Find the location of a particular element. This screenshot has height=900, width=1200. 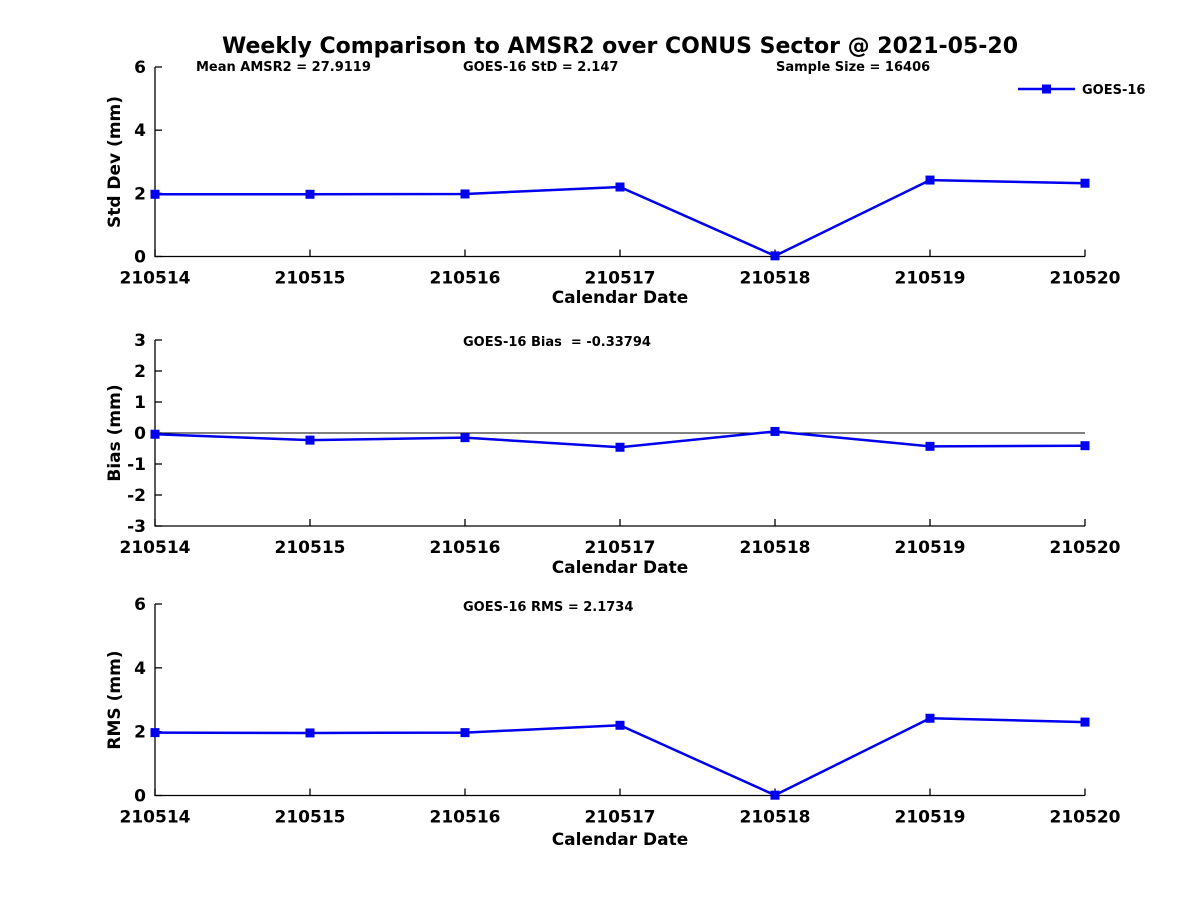

plot-annotation: Mean AMSR2 = 27.9119 is located at coordinates (283, 67).